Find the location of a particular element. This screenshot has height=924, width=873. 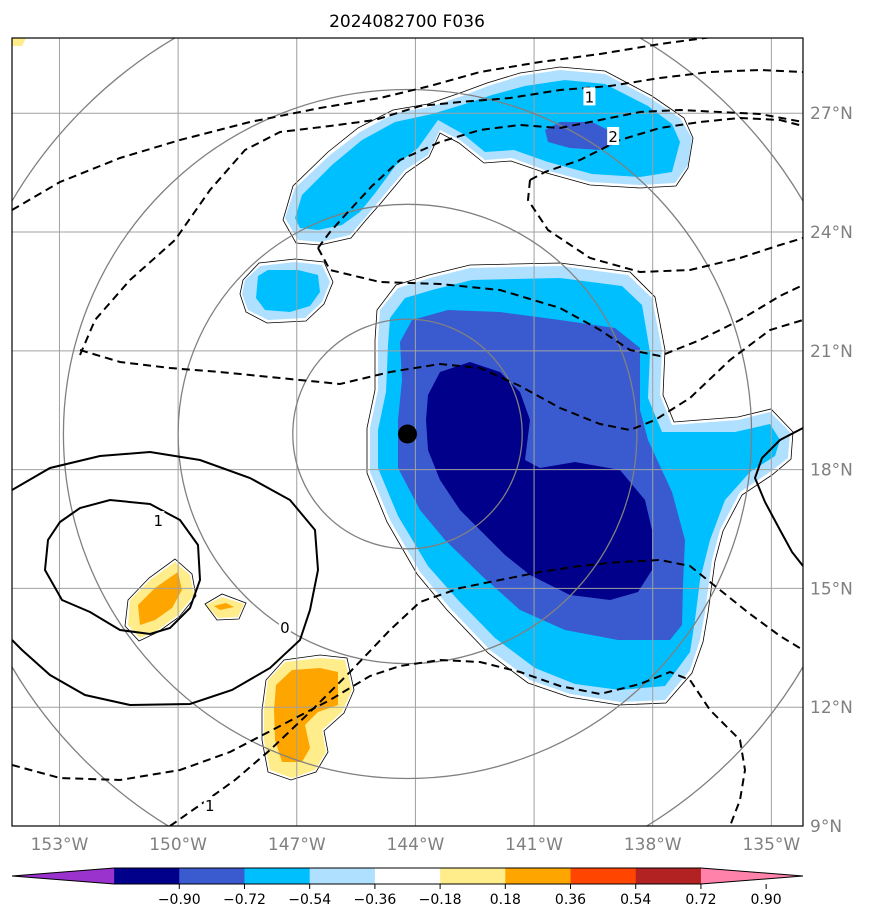

colorbar is located at coordinates (407, 878).